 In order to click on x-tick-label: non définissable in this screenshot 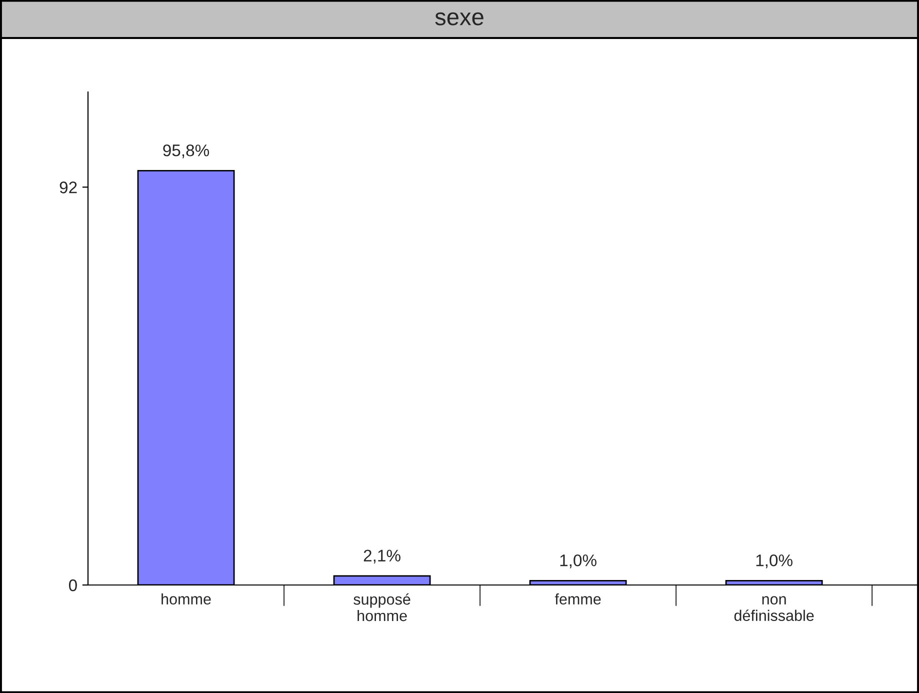, I will do `click(774, 609)`.